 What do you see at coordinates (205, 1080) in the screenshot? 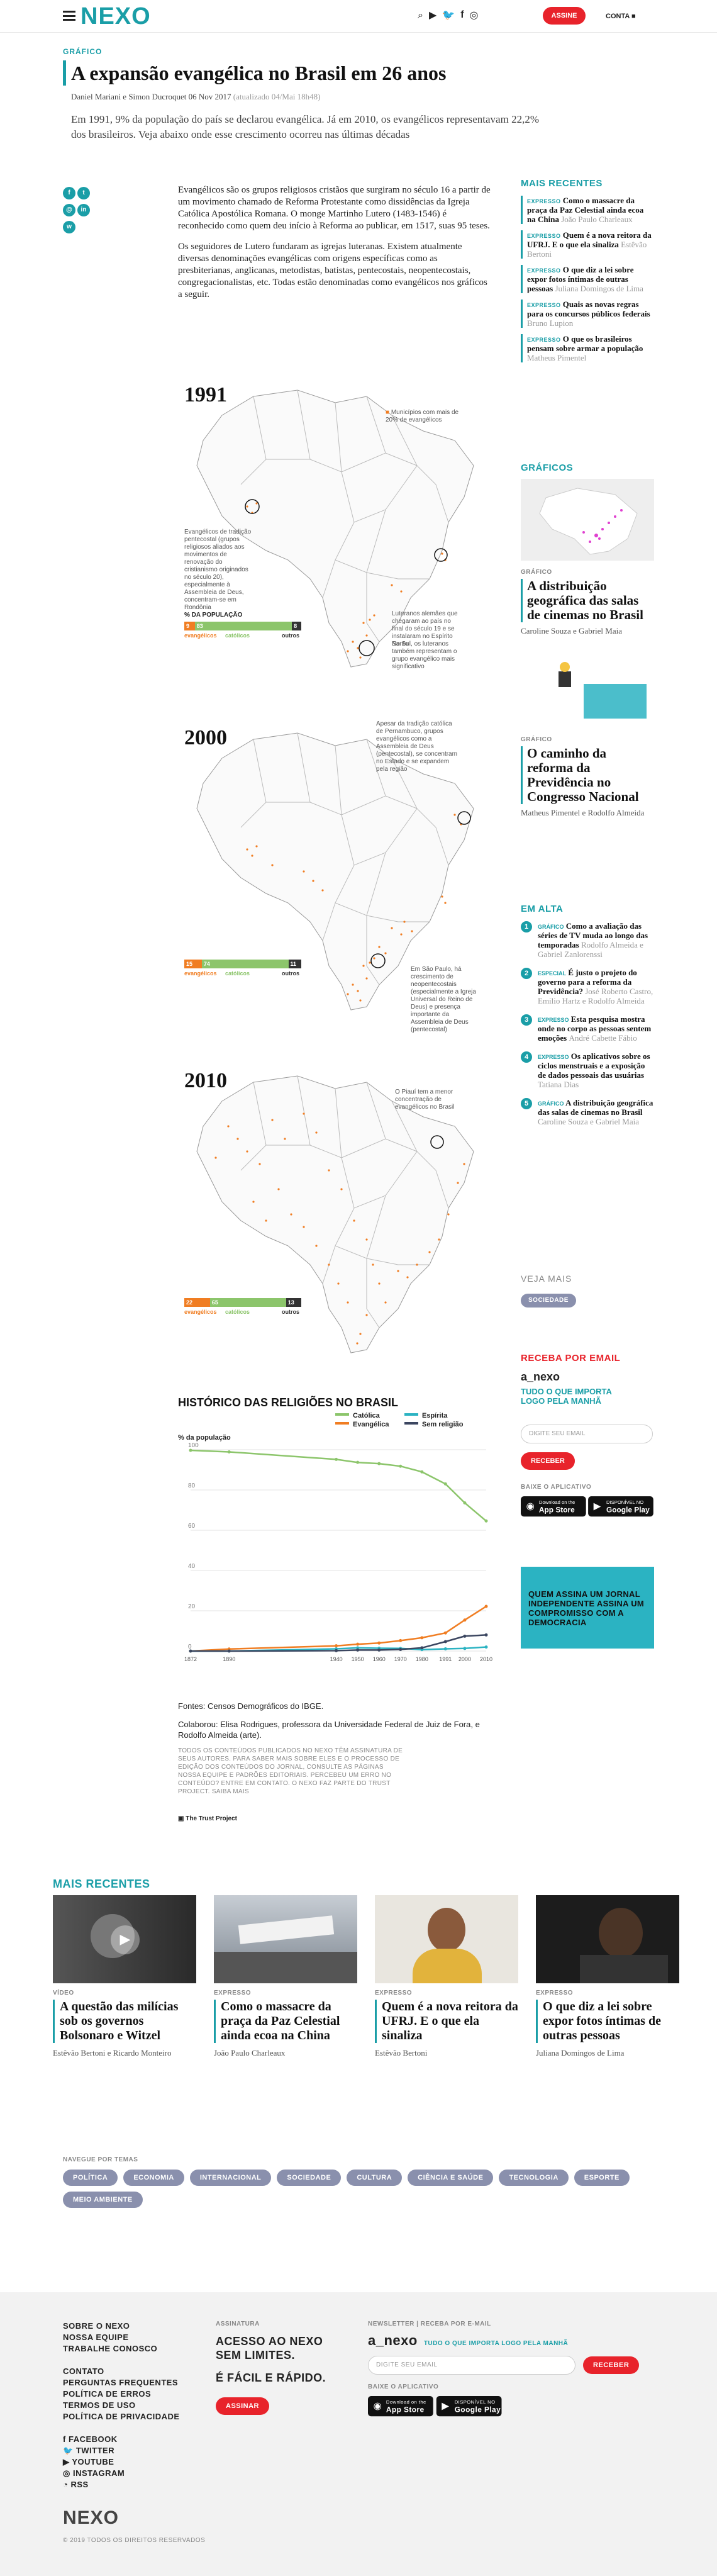
I see `map-year: 2010` at bounding box center [205, 1080].